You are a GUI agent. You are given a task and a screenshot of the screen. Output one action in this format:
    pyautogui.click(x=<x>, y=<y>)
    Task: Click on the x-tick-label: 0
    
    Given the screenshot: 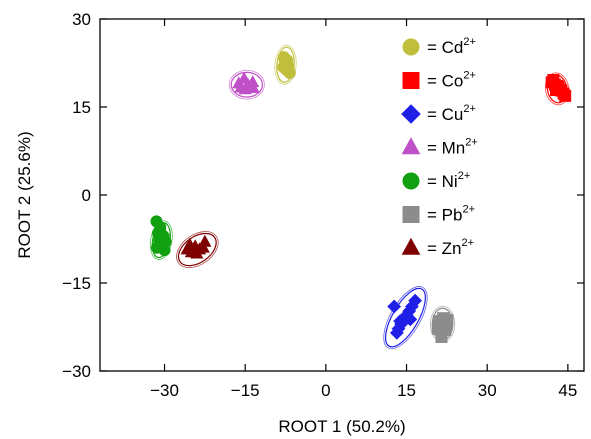 What is the action you would take?
    pyautogui.click(x=325, y=390)
    